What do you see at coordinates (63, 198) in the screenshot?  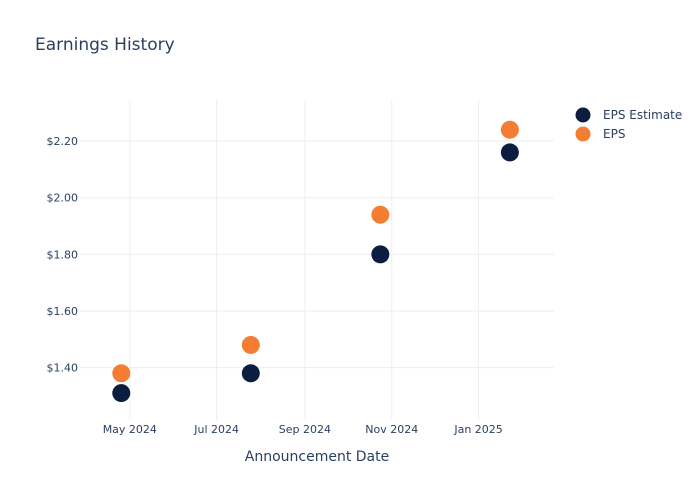 I see `y-tick-label: $2.00` at bounding box center [63, 198].